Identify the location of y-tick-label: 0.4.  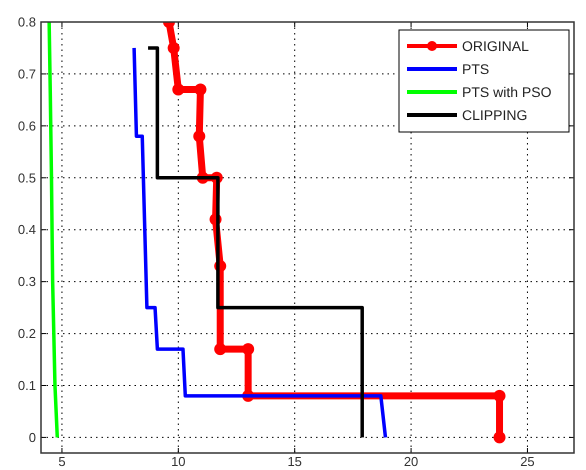
(27, 230).